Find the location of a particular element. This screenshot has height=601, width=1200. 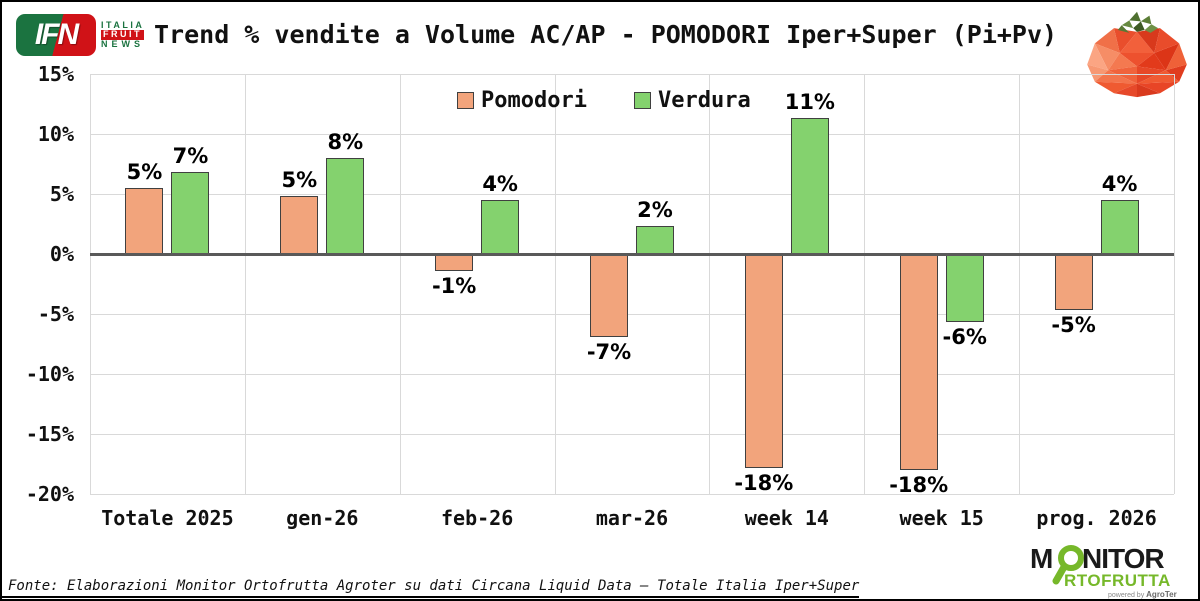

x-axis-label: mar-26 is located at coordinates (632, 518).